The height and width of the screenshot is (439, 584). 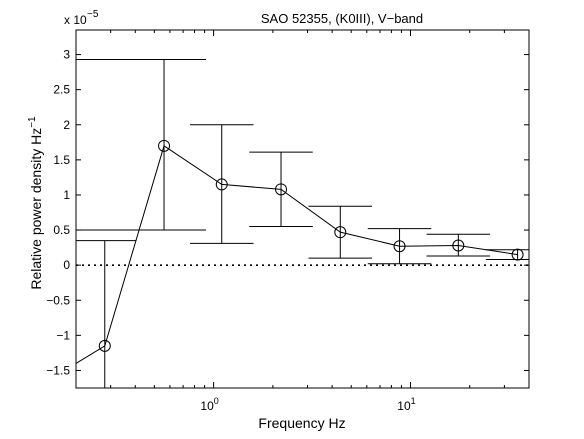 I want to click on x-axis-label: Frequency Hz, so click(x=301, y=423).